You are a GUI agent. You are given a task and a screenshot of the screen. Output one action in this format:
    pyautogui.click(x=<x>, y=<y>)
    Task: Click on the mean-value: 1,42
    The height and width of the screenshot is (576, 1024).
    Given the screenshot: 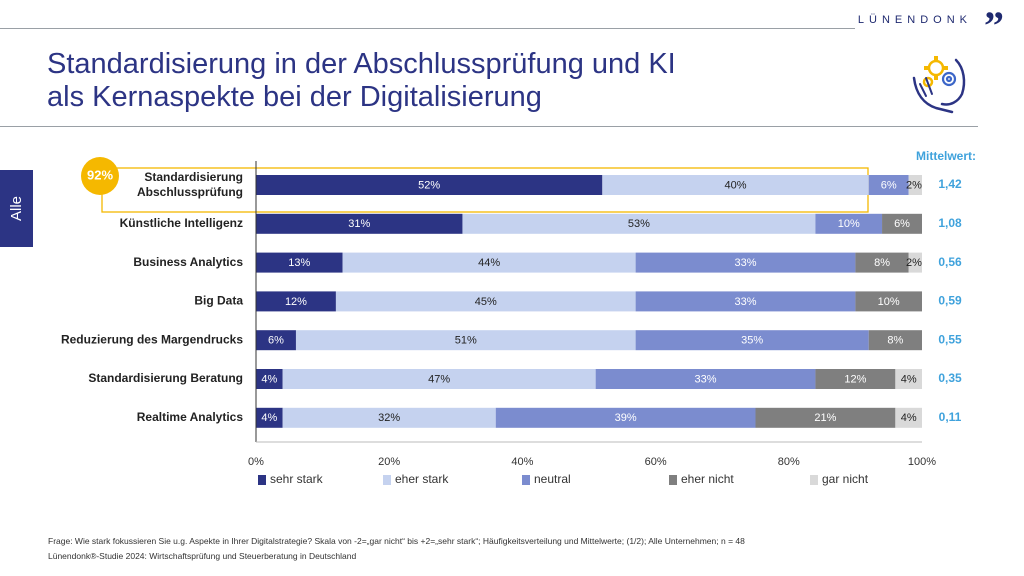 What is the action you would take?
    pyautogui.click(x=950, y=184)
    